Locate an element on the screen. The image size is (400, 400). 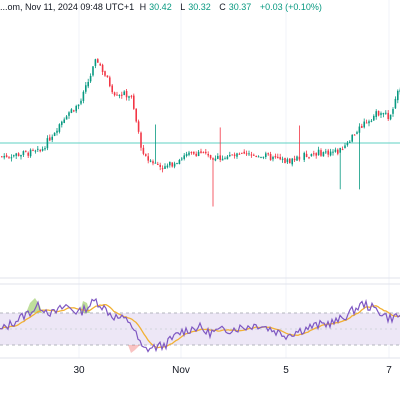
rsi-line is located at coordinates (200, 325).